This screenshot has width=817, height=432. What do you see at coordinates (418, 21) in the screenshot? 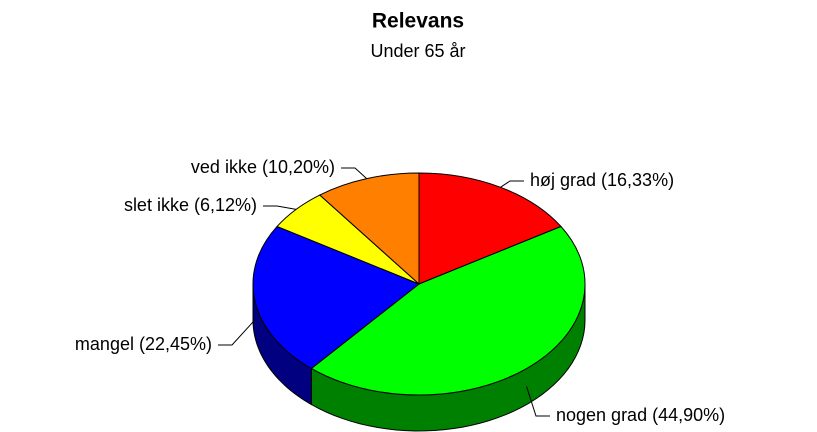
I see `chart-title: Relevans` at bounding box center [418, 21].